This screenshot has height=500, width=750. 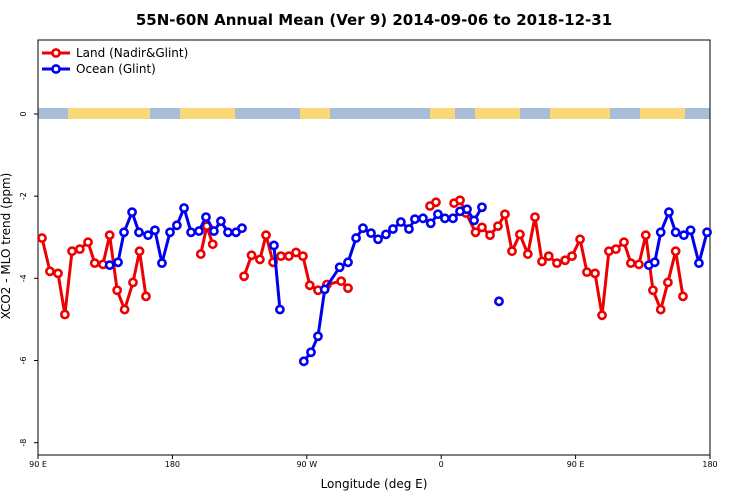 I want to click on legend-marker, so click(x=56, y=69).